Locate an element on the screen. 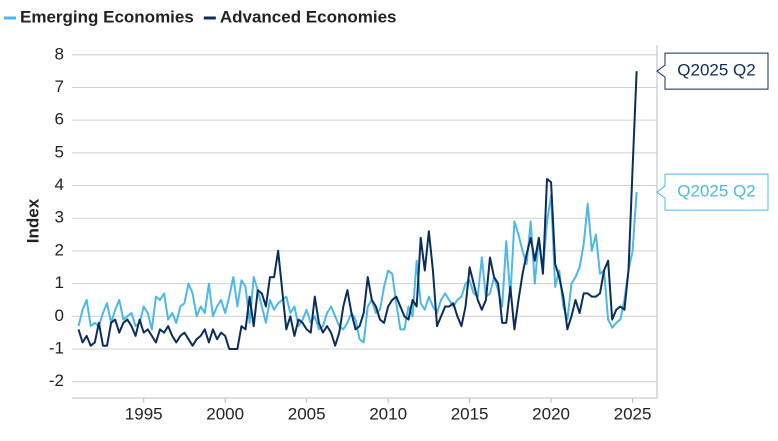 The height and width of the screenshot is (441, 778). y-tick-label: -2 is located at coordinates (56, 380).